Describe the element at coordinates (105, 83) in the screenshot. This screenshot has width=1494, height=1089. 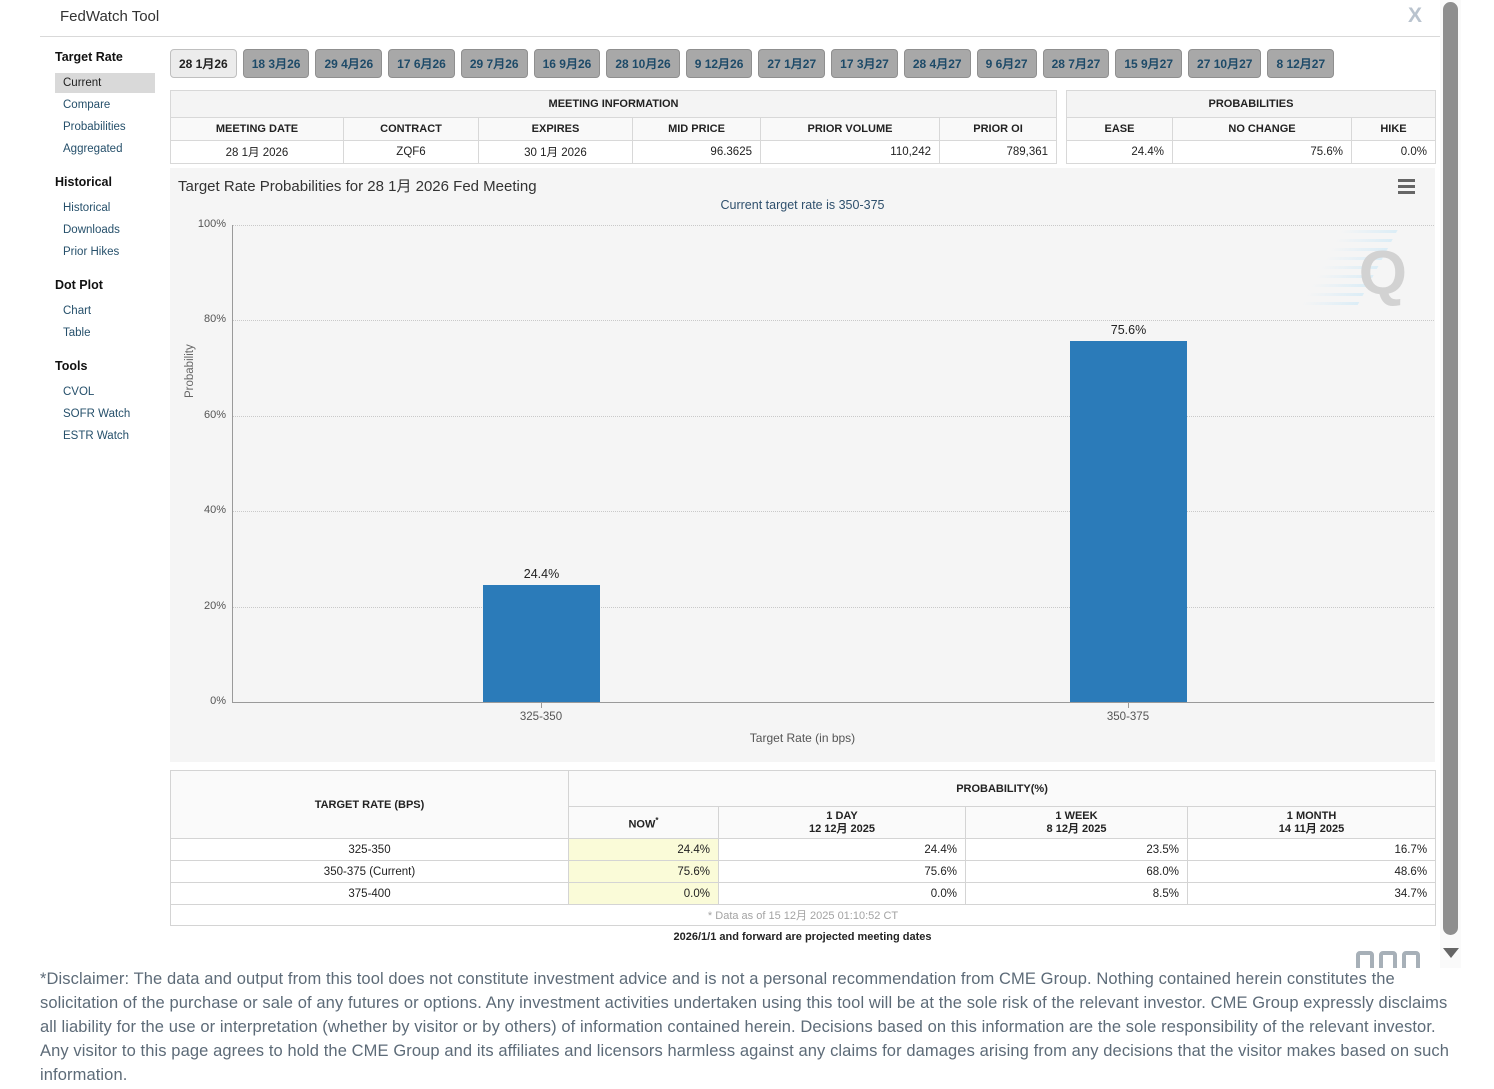
I see `sidebar-item-current: Current` at that location.